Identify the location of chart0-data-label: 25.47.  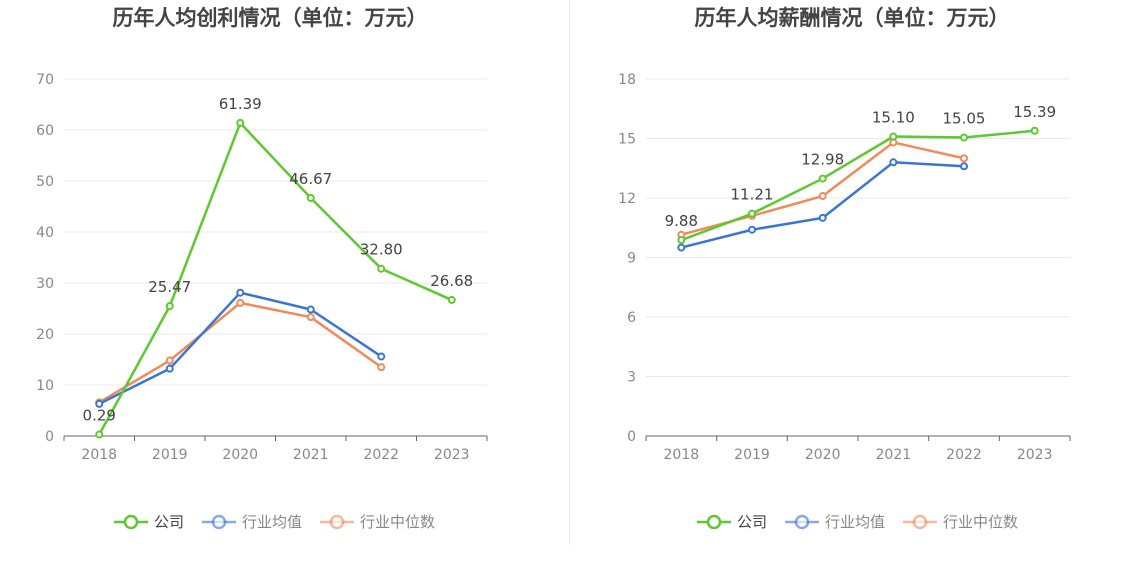
(169, 287).